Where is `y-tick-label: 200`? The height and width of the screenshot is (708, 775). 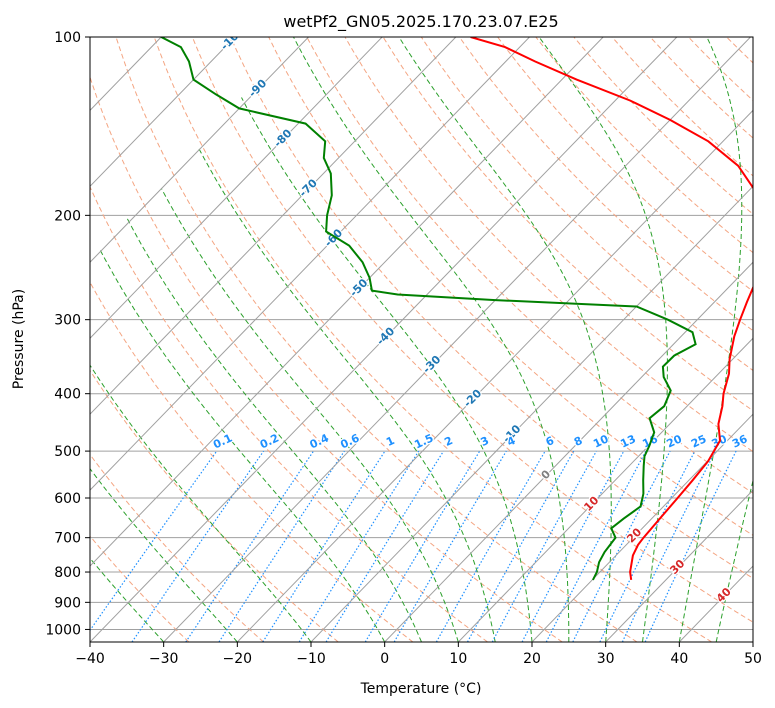
y-tick-label: 200 is located at coordinates (67, 216).